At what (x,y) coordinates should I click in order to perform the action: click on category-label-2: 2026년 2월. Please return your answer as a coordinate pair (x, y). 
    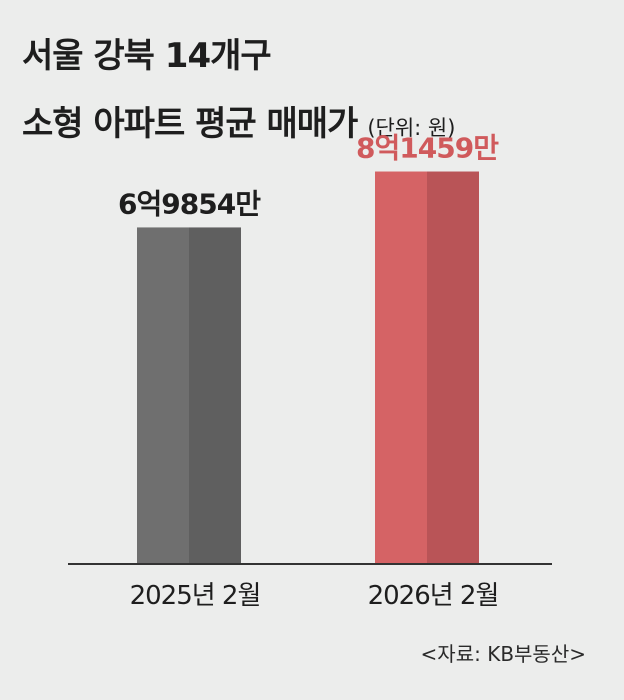
    Looking at the image, I should click on (433, 596).